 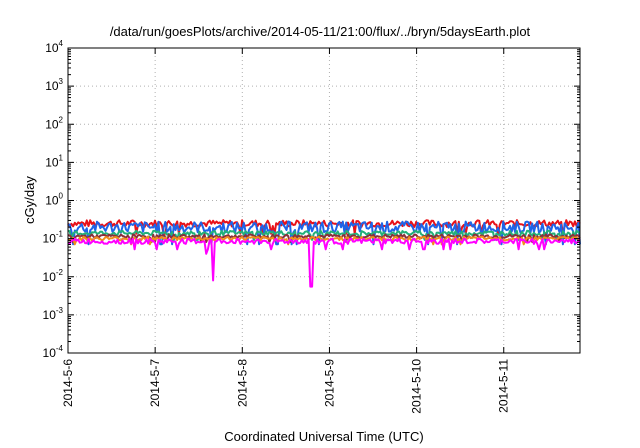 I want to click on y-tick-label: 10³, so click(x=54, y=85).